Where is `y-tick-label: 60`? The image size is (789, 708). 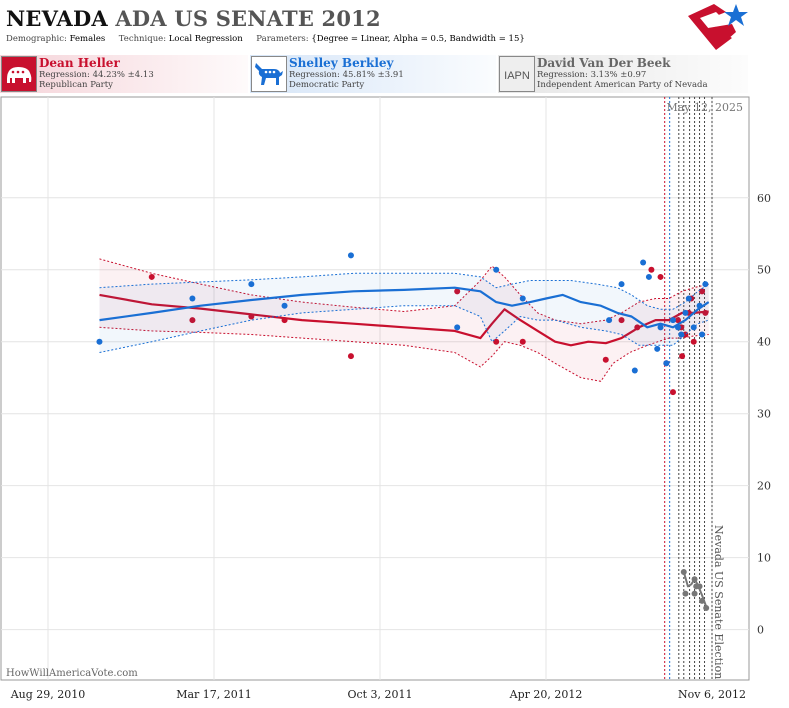
y-tick-label: 60 is located at coordinates (764, 198).